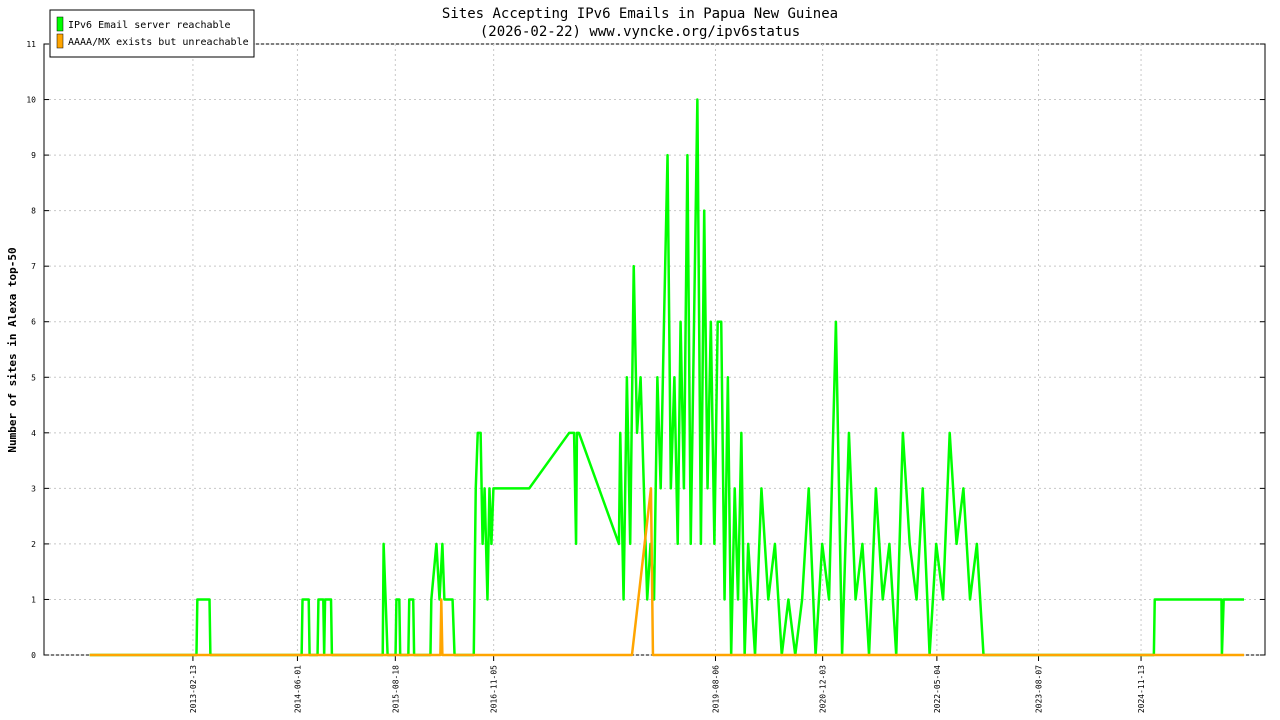  Describe the element at coordinates (494, 689) in the screenshot. I see `x-tick-label: 2016-11-05` at that location.